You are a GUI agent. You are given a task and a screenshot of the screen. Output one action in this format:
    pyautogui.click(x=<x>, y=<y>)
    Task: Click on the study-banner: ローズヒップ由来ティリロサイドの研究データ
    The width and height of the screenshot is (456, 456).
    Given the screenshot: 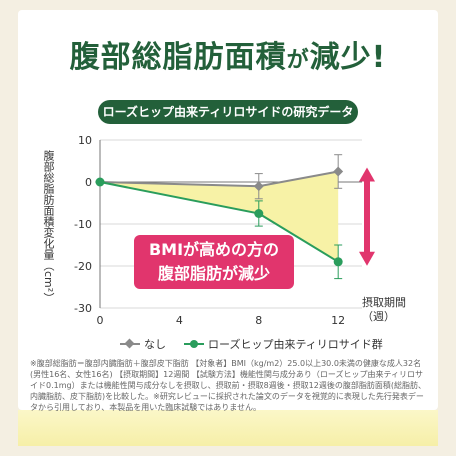 What is the action you would take?
    pyautogui.click(x=228, y=112)
    